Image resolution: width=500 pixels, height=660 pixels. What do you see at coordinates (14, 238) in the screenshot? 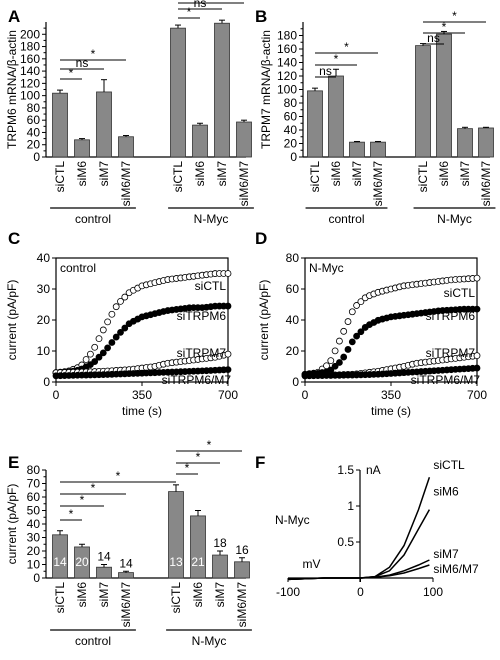
I see `panel-c-label: C` at bounding box center [14, 238].